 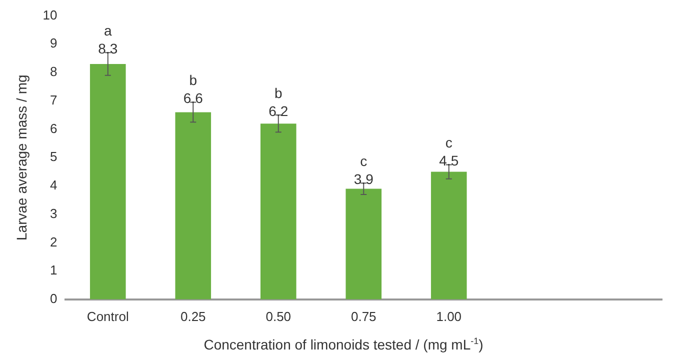 I want to click on data-label: 8.3, so click(x=108, y=48).